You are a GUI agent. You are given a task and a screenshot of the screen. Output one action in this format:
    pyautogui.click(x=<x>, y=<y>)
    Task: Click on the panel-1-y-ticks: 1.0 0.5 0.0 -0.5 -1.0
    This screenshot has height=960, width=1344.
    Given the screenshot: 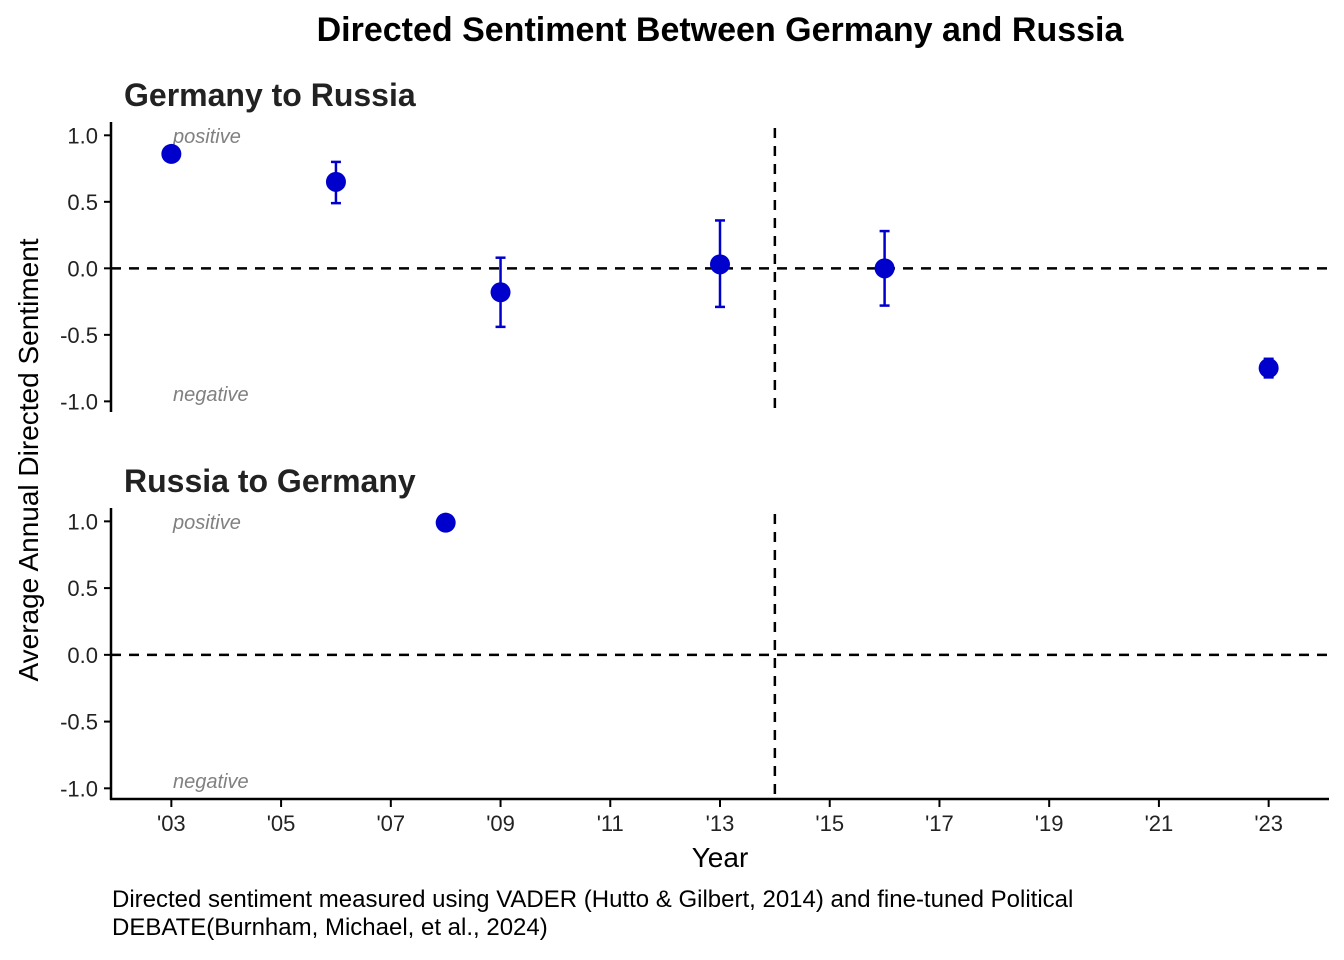 What is the action you would take?
    pyautogui.click(x=85, y=268)
    